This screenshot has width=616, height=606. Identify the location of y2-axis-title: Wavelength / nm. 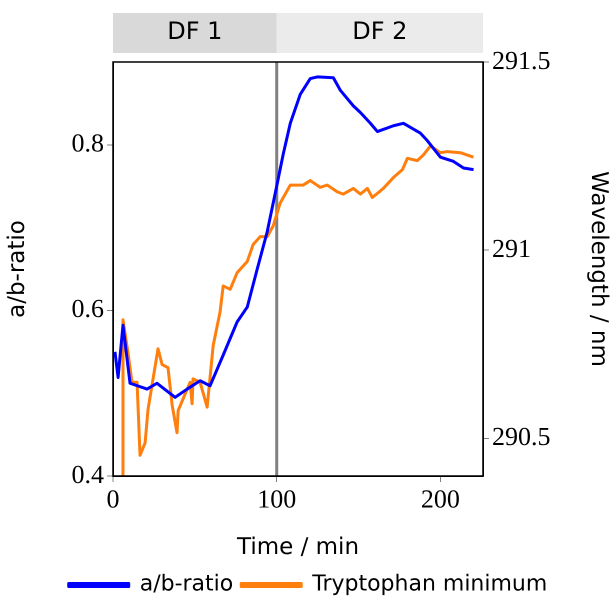
(599, 269).